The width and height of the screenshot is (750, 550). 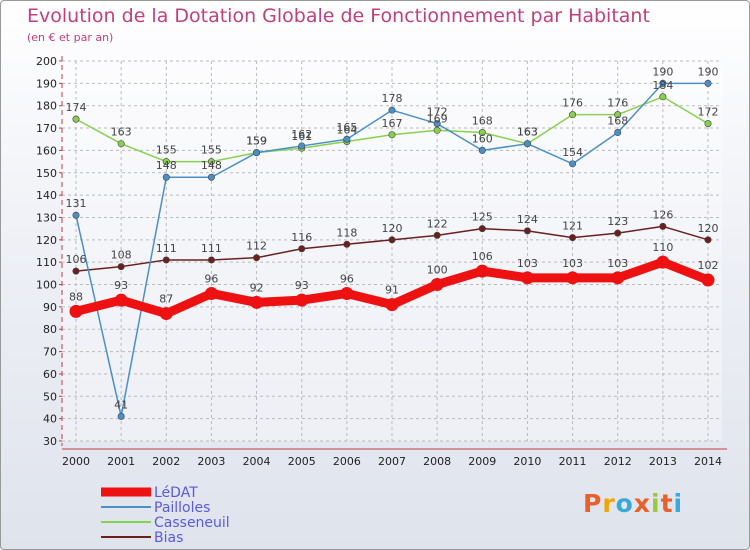 What do you see at coordinates (257, 287) in the screenshot?
I see `data-label: 92` at bounding box center [257, 287].